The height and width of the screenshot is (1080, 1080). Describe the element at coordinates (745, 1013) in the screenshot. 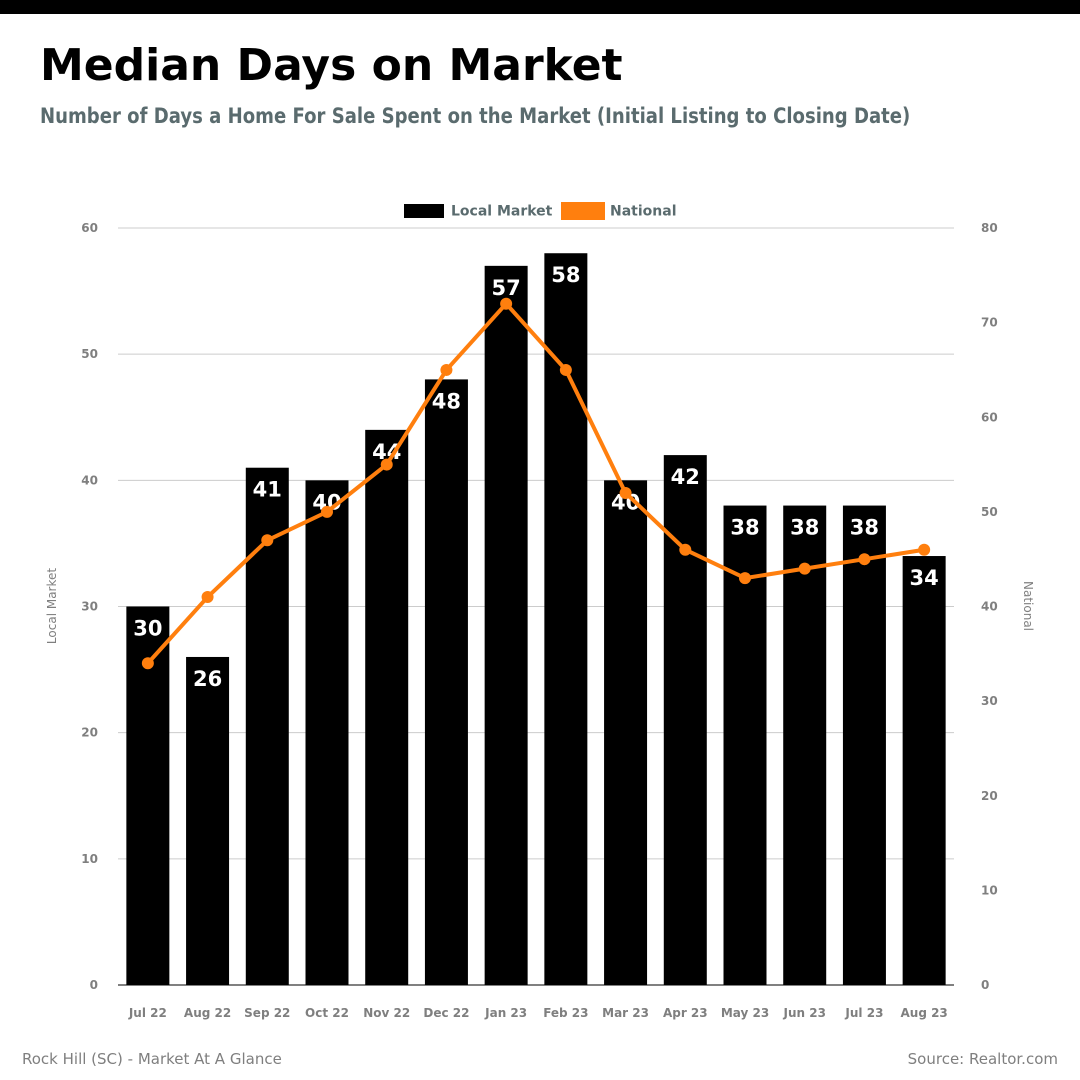

I see `x-axis-tick-label: May 23` at that location.